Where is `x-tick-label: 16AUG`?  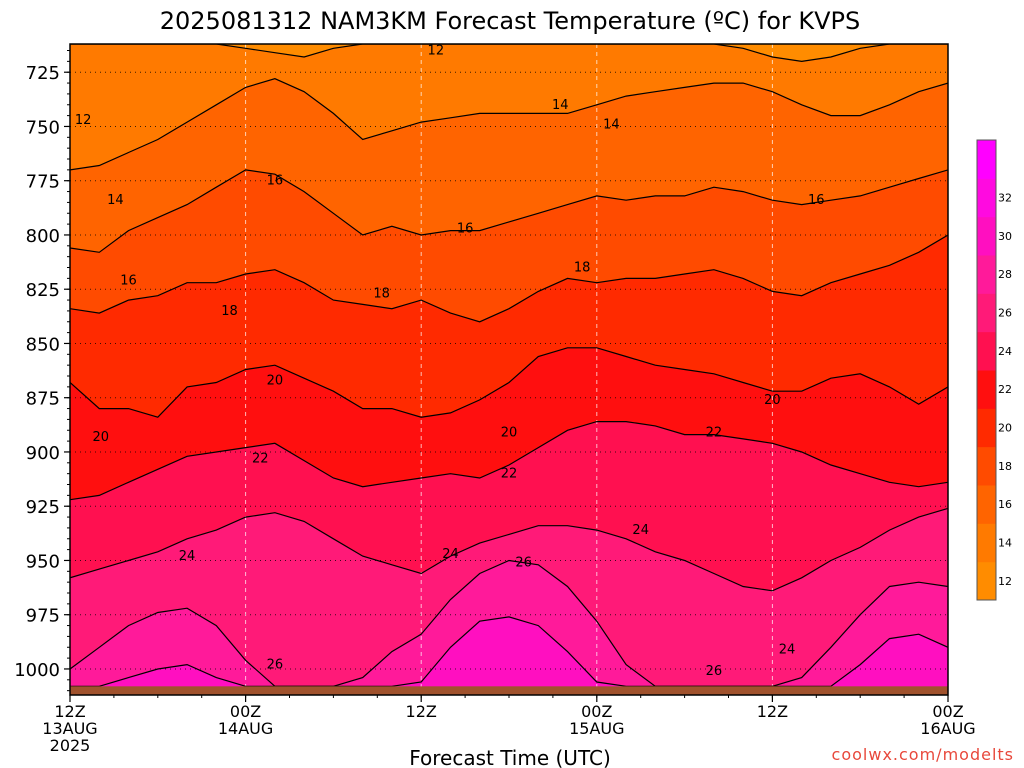
x-tick-label: 16AUG is located at coordinates (947, 728).